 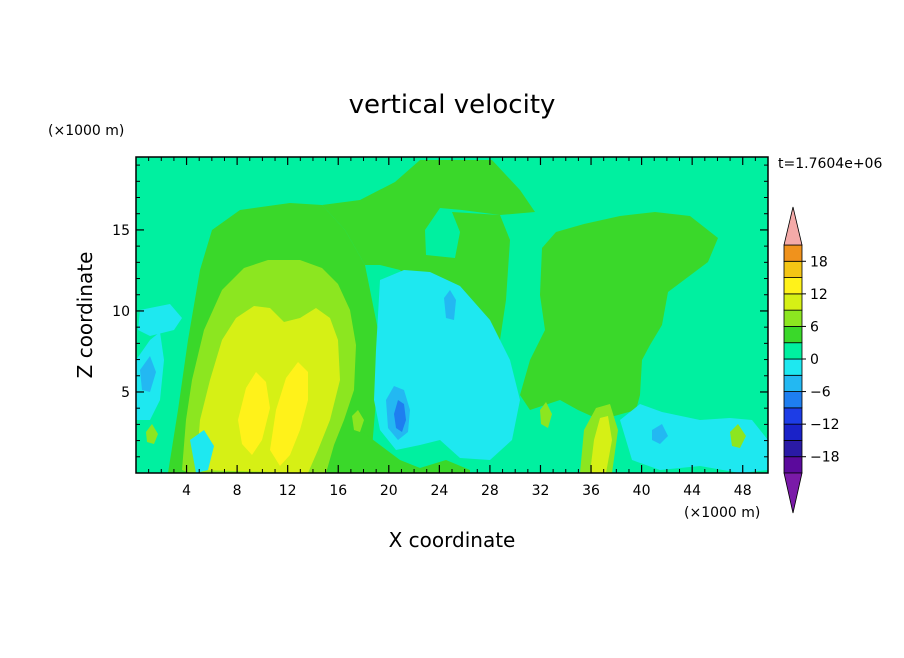 What do you see at coordinates (591, 491) in the screenshot?
I see `x-tick-label: 36` at bounding box center [591, 491].